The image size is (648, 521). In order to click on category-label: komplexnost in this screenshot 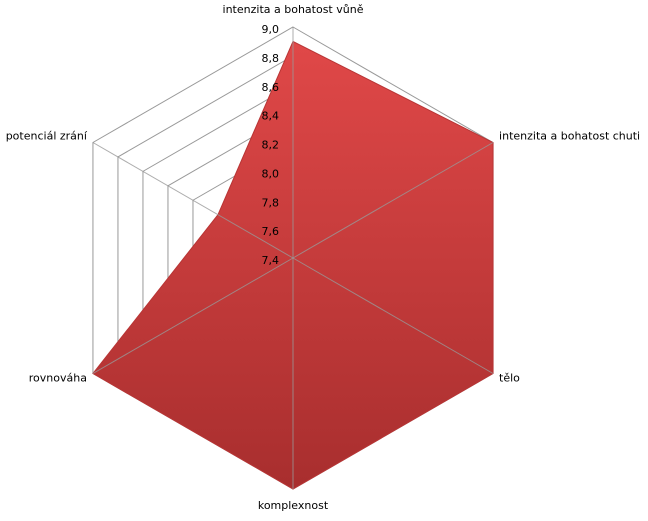, I will do `click(293, 505)`.